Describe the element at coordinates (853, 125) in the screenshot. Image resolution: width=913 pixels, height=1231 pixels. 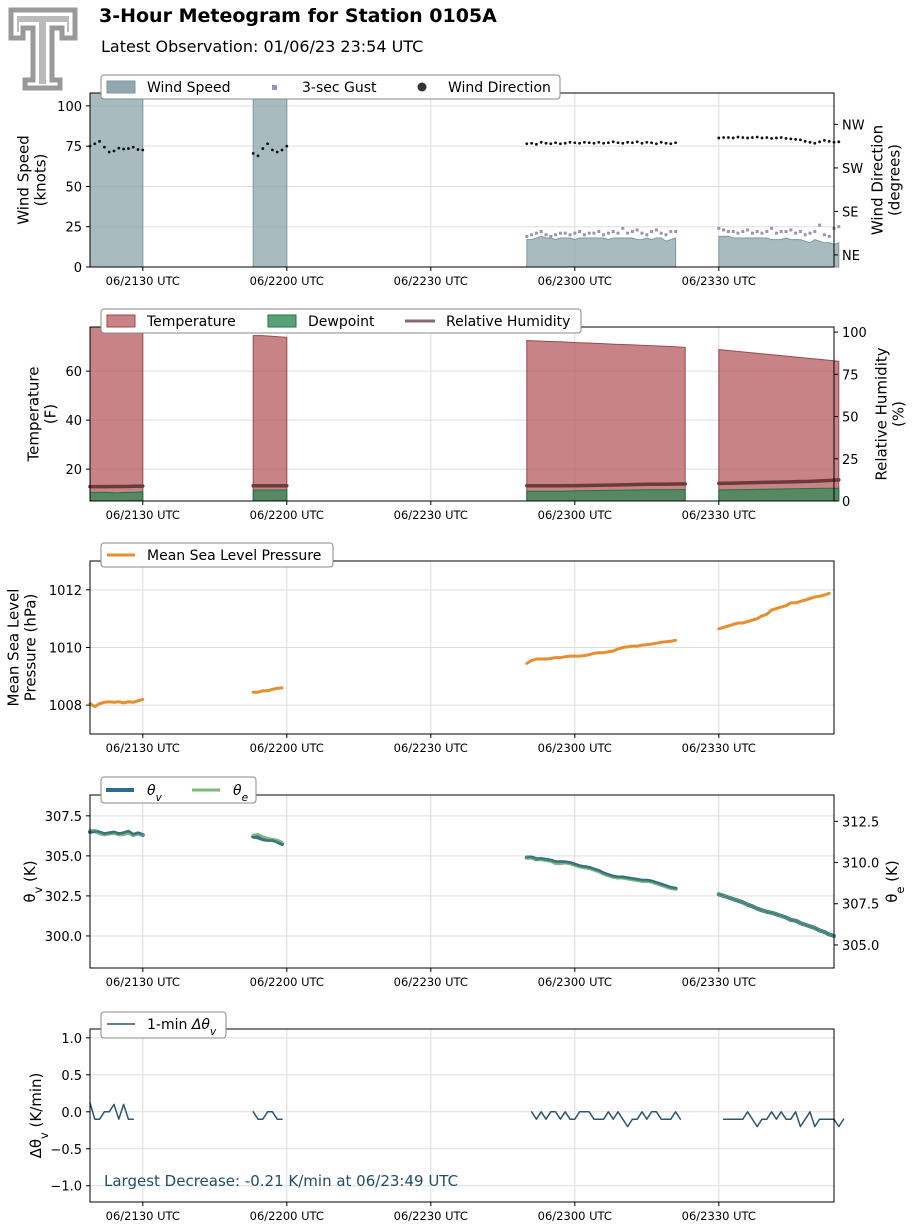
I see `y-right-tick-label: NW` at that location.